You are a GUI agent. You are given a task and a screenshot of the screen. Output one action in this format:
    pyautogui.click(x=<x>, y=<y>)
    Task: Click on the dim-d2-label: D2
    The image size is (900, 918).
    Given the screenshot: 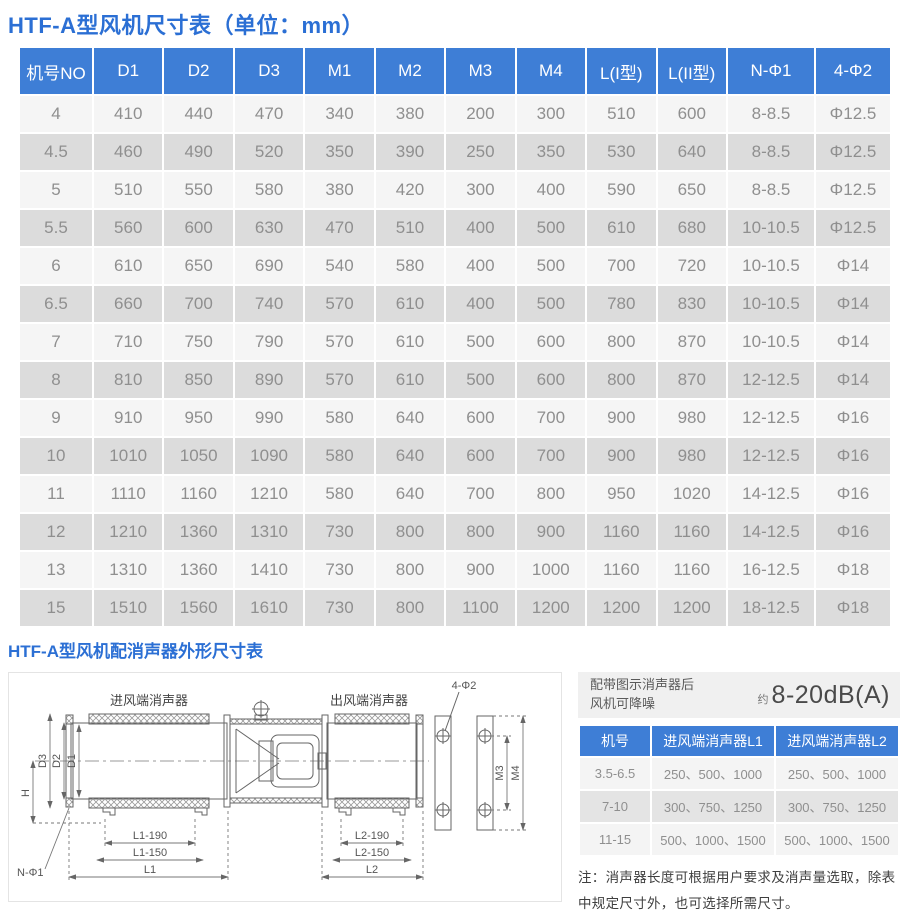 What is the action you would take?
    pyautogui.click(x=57, y=761)
    